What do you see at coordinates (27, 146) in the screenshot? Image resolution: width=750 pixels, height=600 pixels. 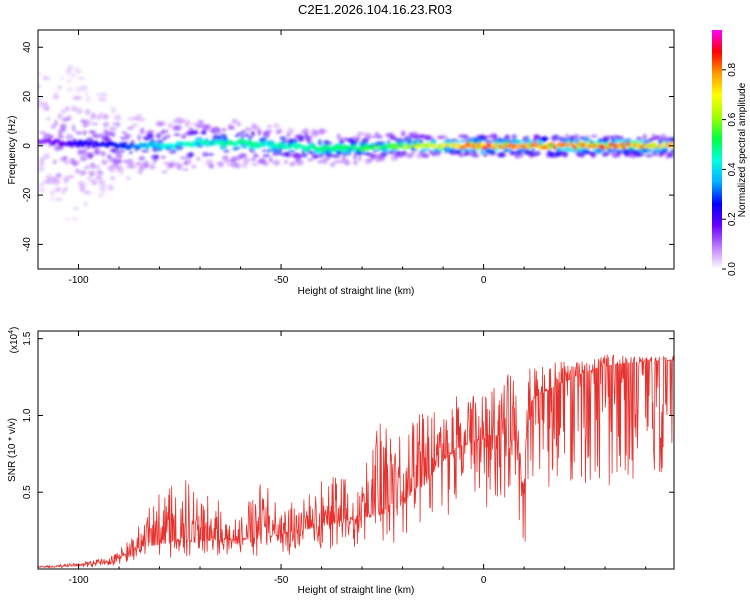 I see `heatmap-y-tick-label: 0` at bounding box center [27, 146].